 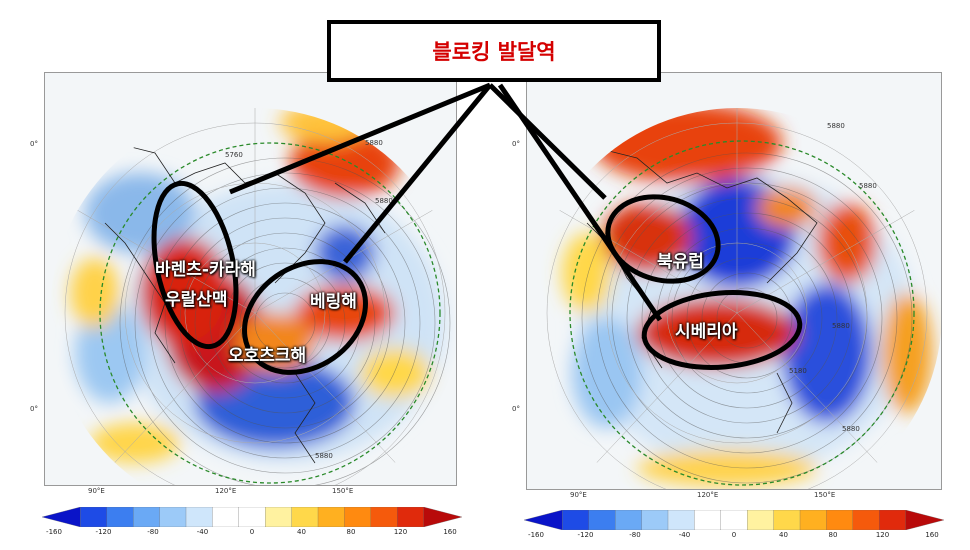 What do you see at coordinates (205, 270) in the screenshot?
I see `label-barents-kara: 바렌츠-카라해` at bounding box center [205, 270].